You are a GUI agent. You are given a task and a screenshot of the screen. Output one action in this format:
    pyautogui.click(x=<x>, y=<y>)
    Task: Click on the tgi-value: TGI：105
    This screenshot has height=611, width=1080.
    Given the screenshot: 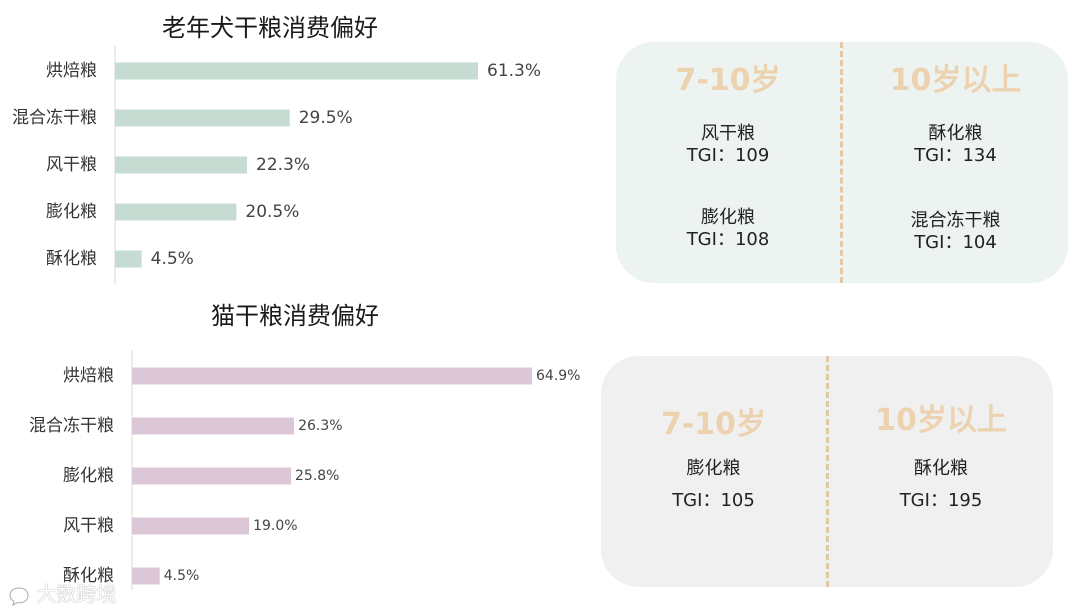 What is the action you would take?
    pyautogui.click(x=713, y=500)
    